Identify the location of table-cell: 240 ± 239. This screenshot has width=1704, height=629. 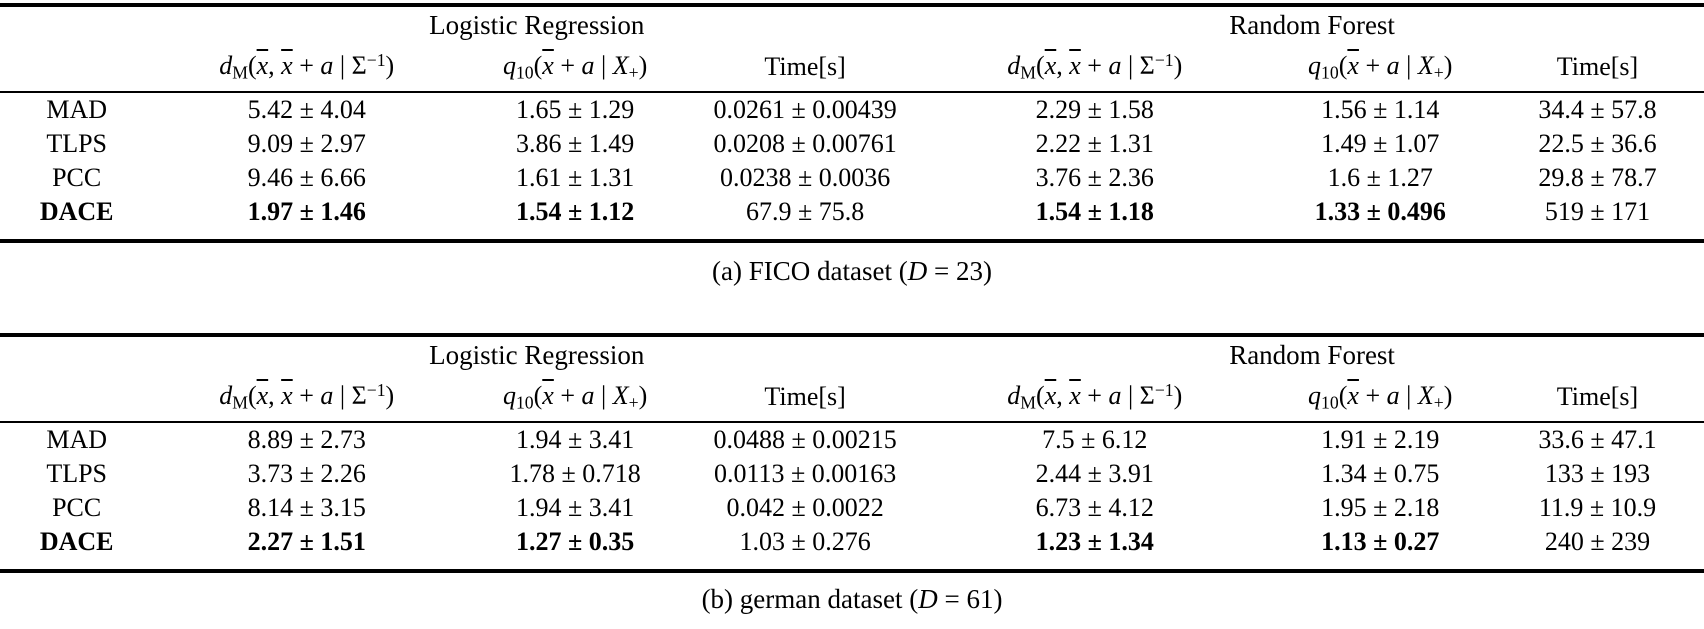
(1597, 541).